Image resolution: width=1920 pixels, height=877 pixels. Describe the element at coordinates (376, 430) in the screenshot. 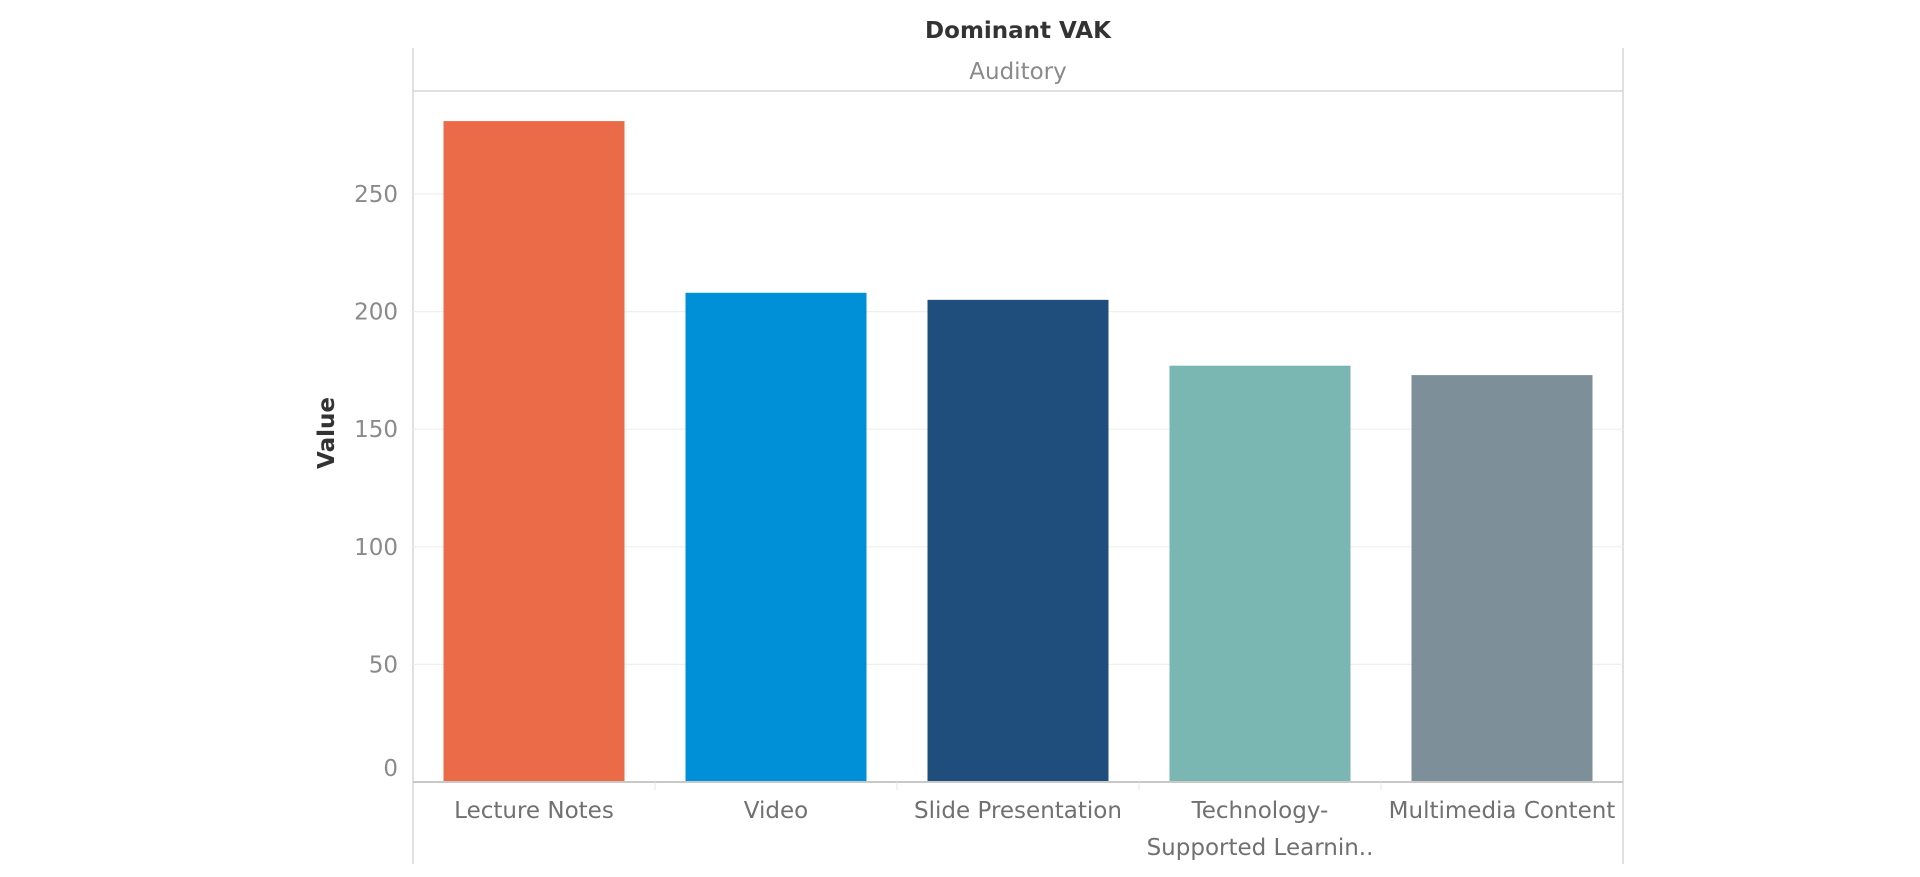

I see `y-tick-label: 150` at that location.